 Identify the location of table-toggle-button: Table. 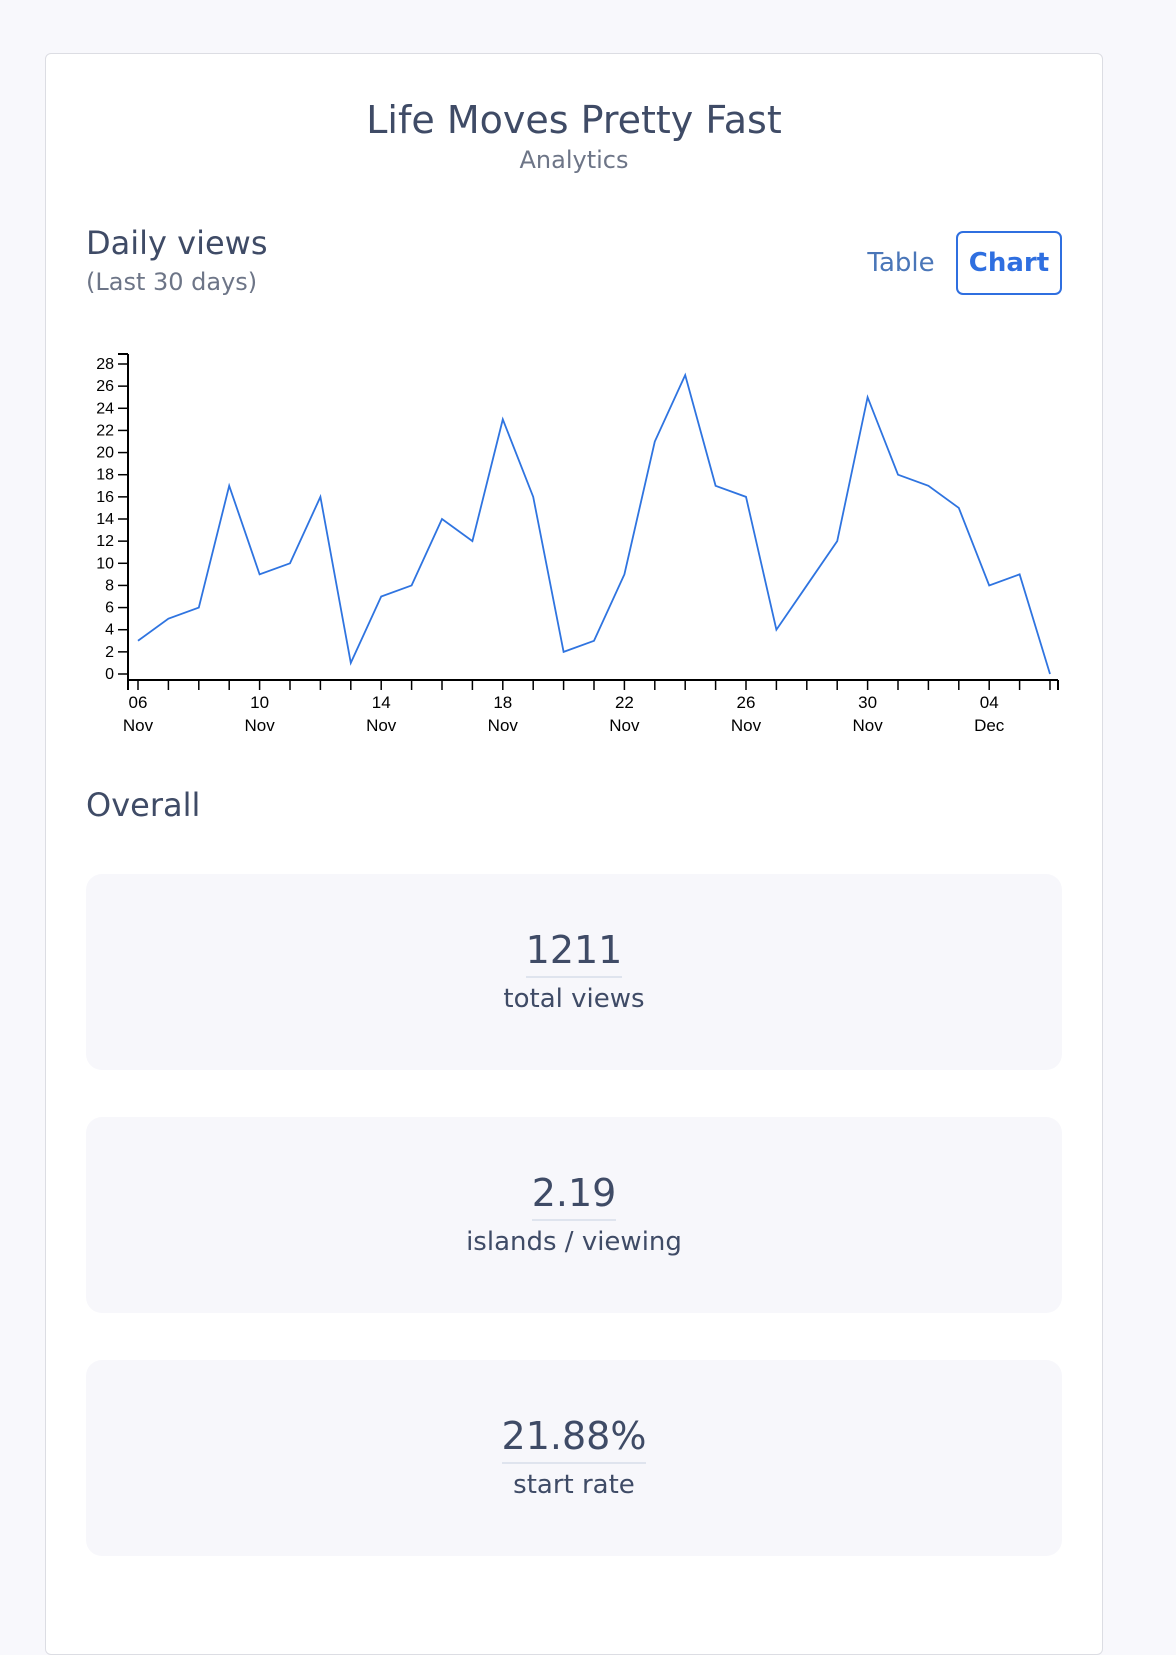
(901, 263).